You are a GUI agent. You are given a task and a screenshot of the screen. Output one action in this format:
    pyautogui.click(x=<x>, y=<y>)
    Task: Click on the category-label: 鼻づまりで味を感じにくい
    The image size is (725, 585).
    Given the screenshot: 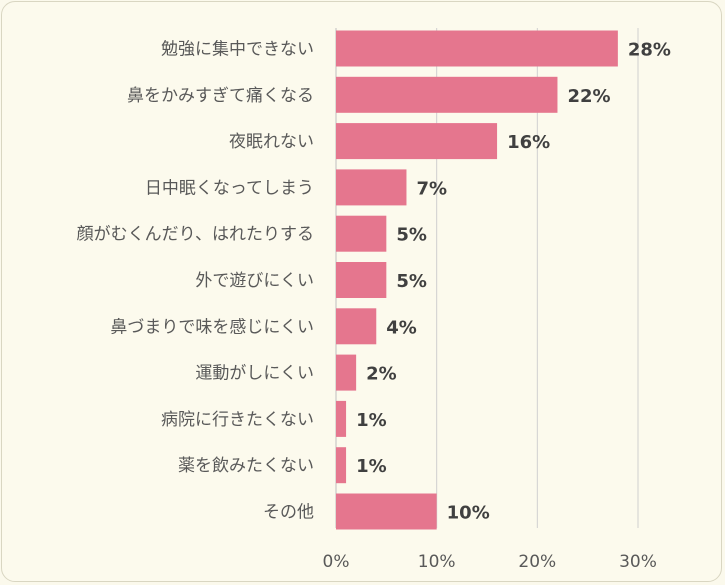 What is the action you would take?
    pyautogui.click(x=212, y=327)
    